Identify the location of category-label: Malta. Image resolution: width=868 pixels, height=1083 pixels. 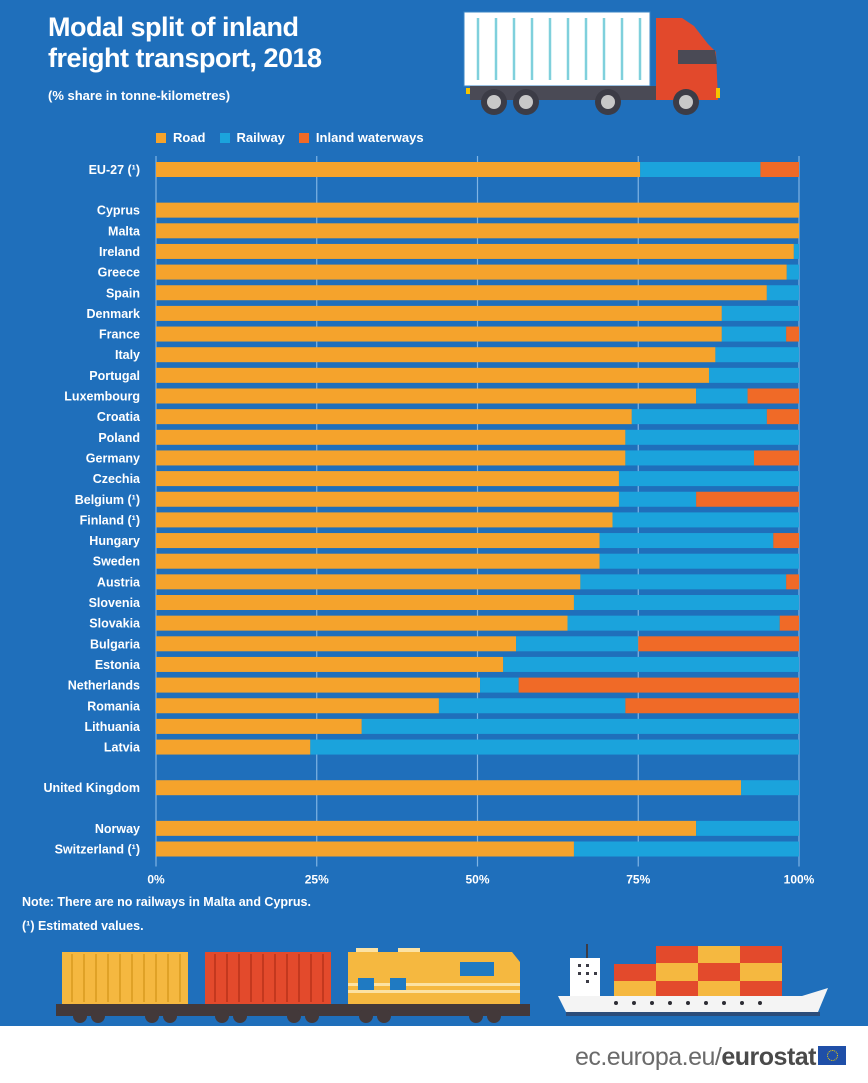
(124, 231).